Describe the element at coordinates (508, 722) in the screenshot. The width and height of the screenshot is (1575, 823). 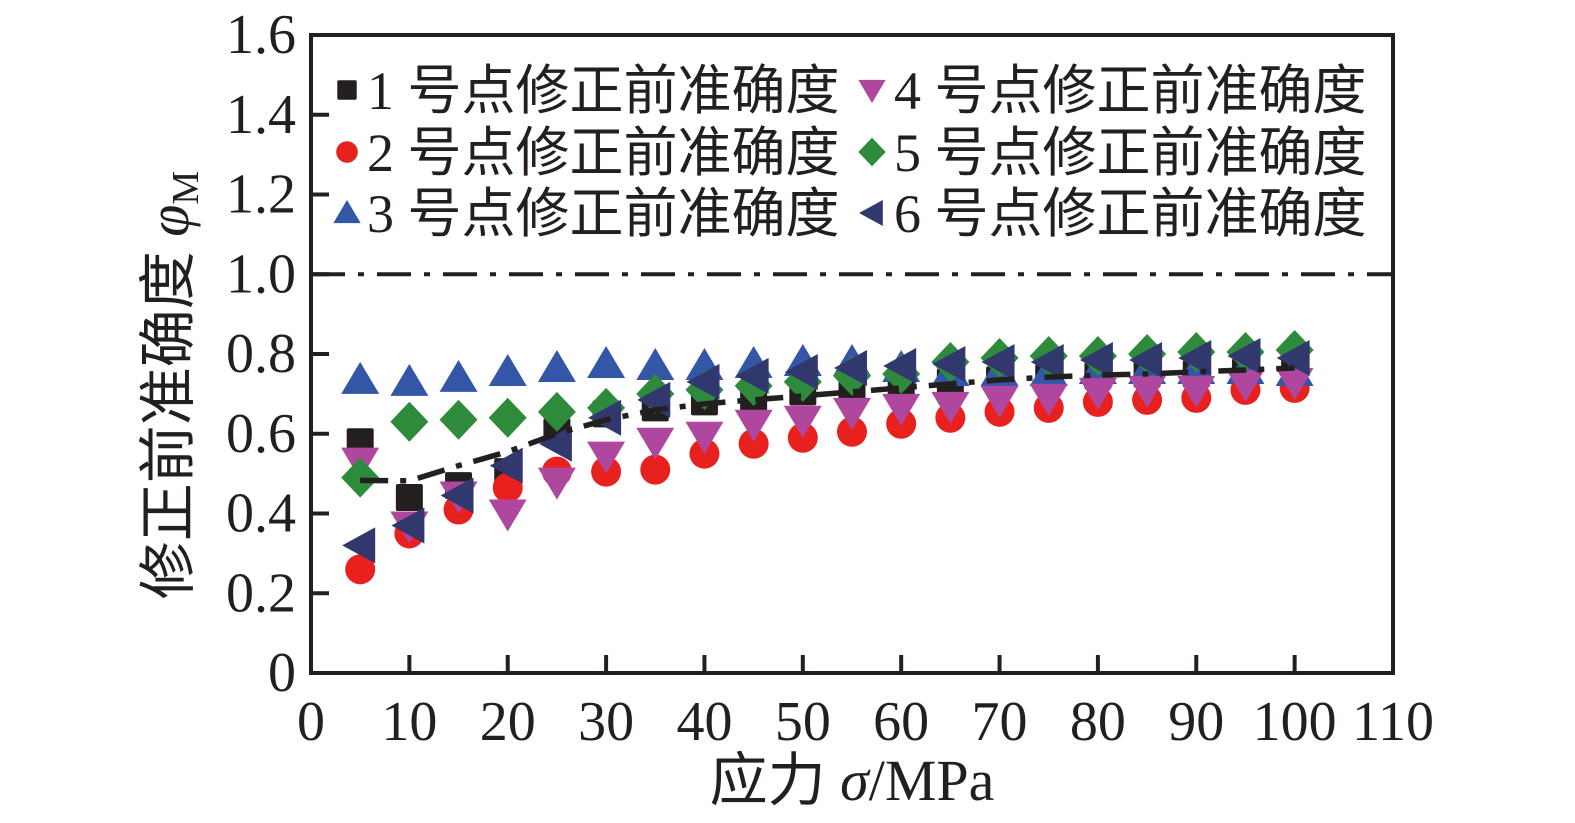
I see `x-tick-label: 20` at that location.